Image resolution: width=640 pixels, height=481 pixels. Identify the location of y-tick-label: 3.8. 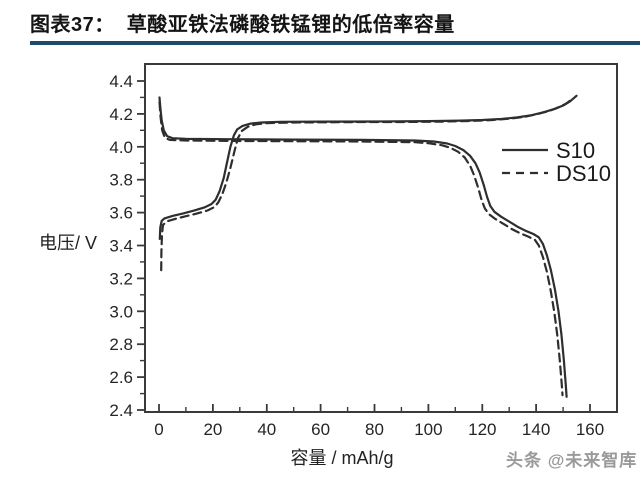
(121, 180).